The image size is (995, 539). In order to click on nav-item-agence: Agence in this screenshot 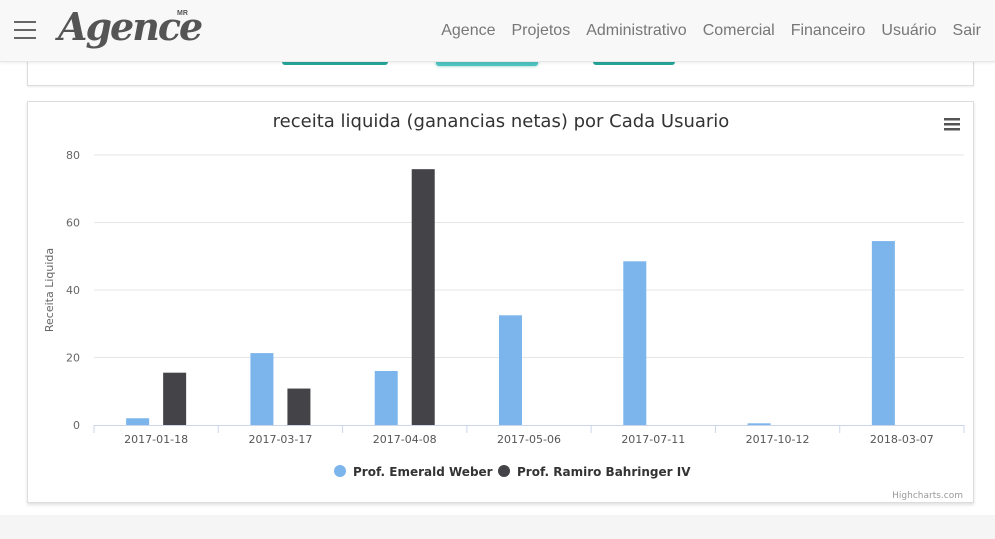, I will do `click(468, 30)`.